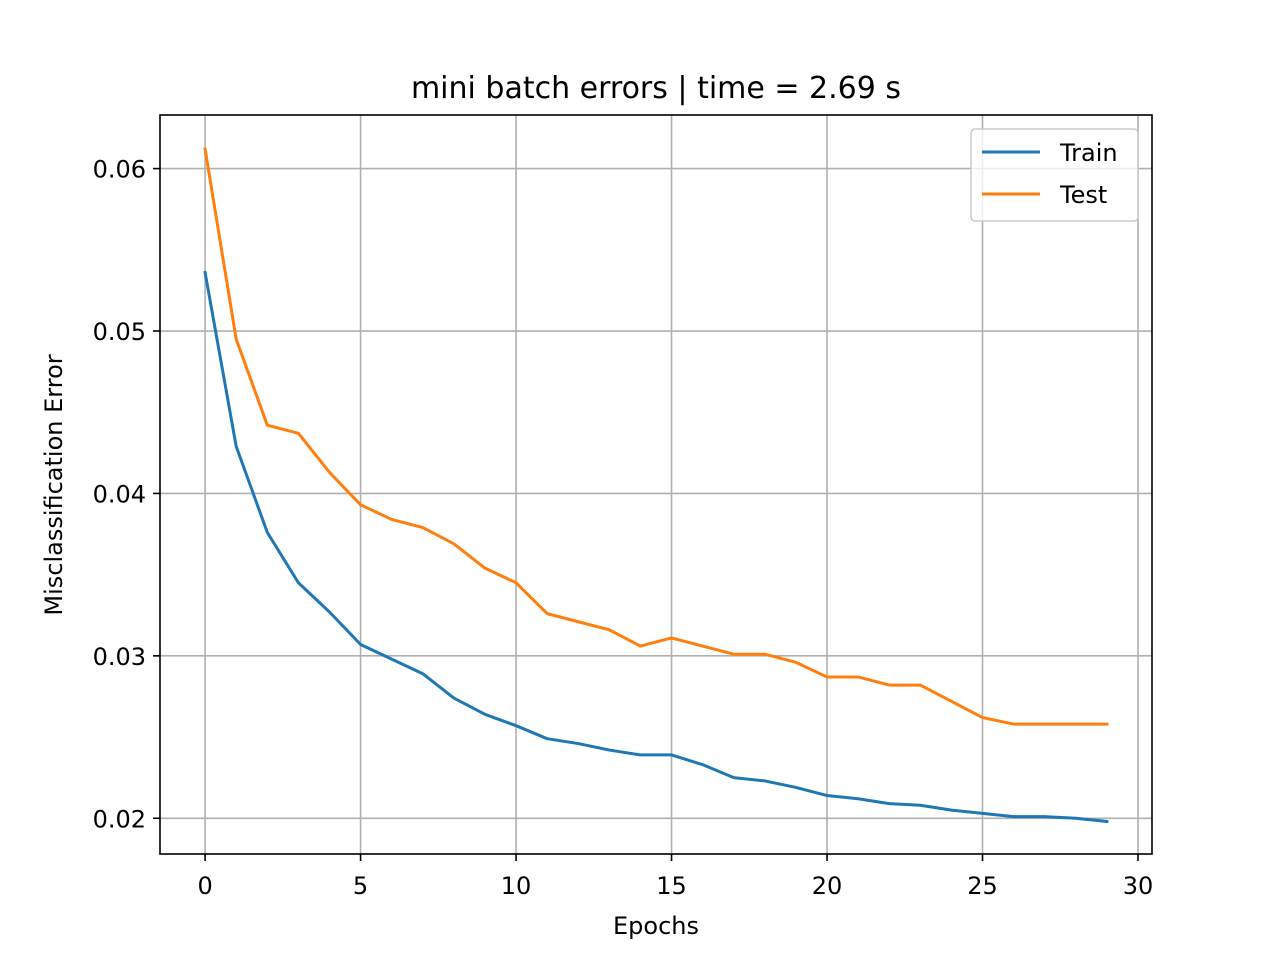  Describe the element at coordinates (360, 886) in the screenshot. I see `x-tick-label: 5` at that location.